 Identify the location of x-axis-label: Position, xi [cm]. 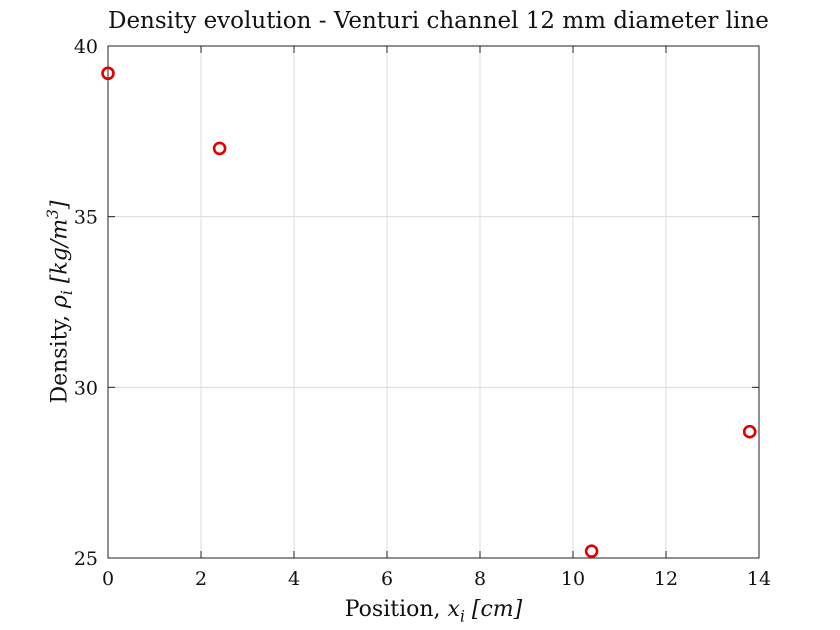
(433, 611).